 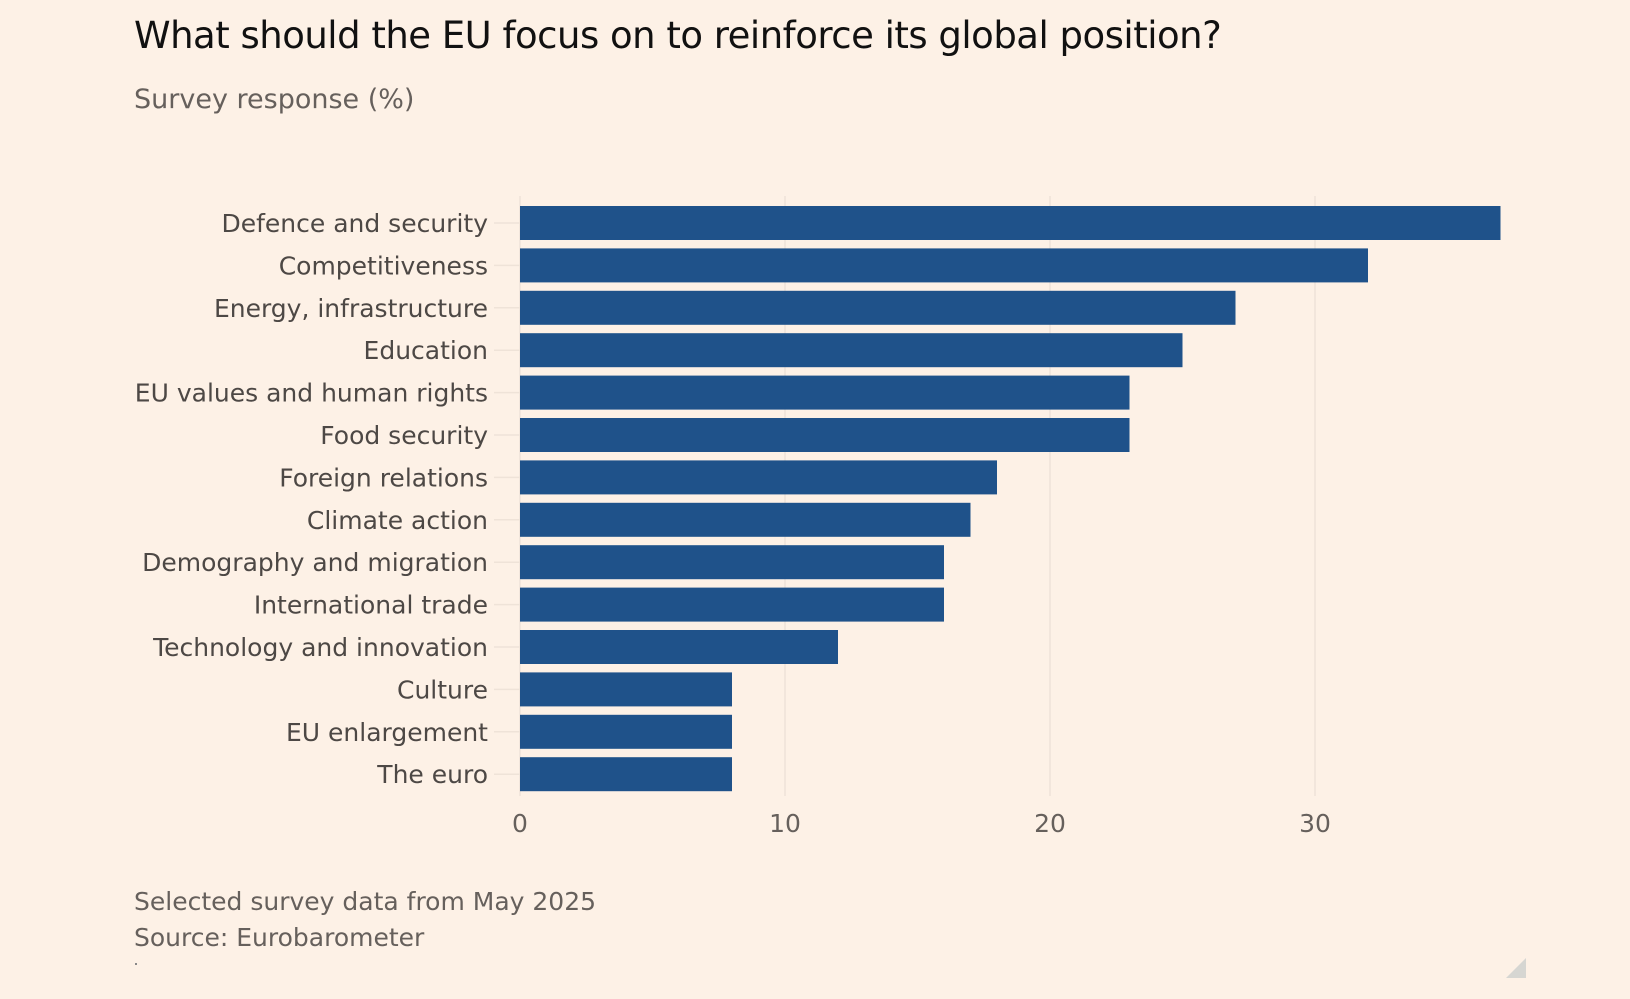 I want to click on category-label: Defence and security, so click(x=354, y=223).